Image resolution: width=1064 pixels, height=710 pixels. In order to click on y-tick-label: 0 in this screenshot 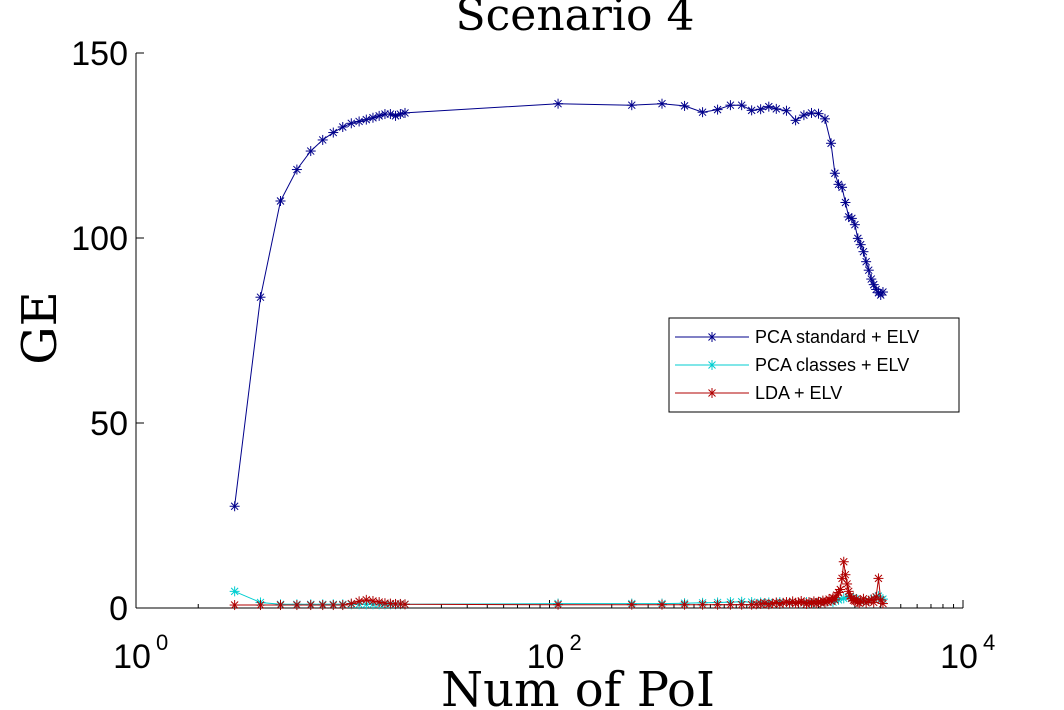, I will do `click(118, 609)`.